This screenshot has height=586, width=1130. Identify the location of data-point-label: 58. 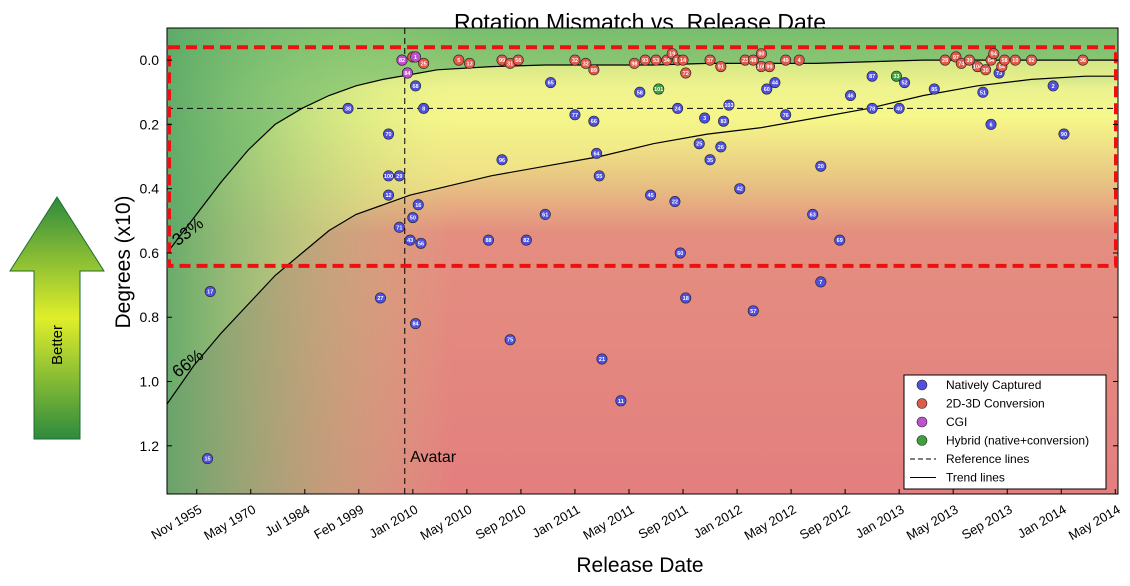
(640, 93).